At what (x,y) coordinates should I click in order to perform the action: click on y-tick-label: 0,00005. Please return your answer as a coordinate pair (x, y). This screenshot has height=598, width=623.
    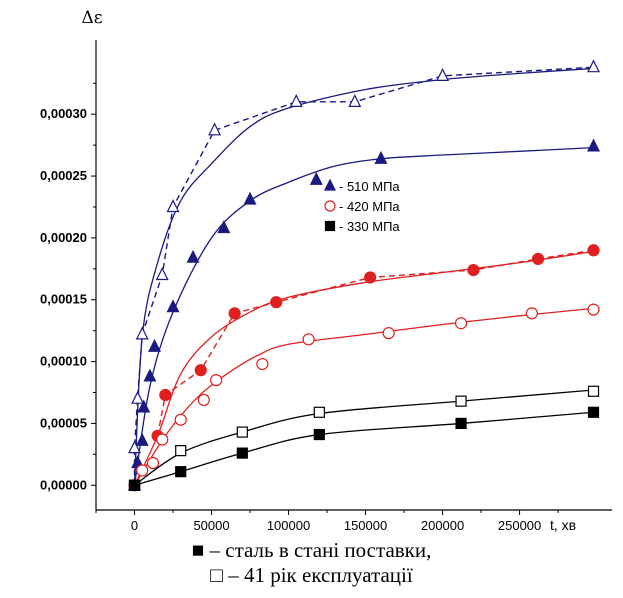
    Looking at the image, I should click on (63, 422).